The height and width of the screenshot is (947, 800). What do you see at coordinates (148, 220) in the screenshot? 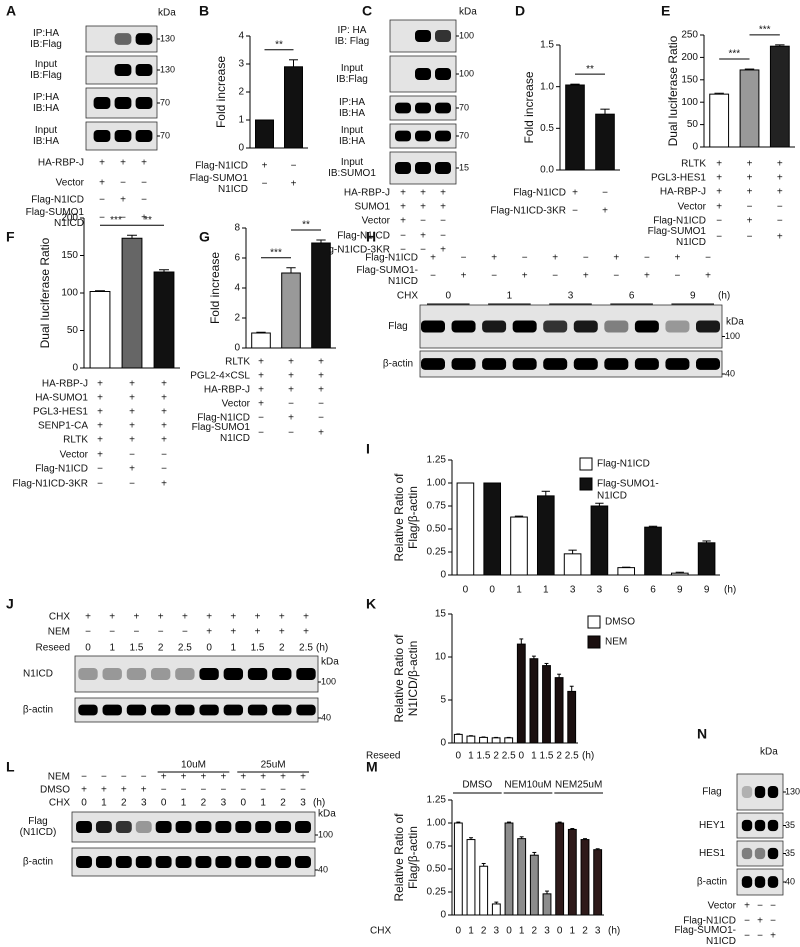
I see `significance-label: **` at bounding box center [148, 220].